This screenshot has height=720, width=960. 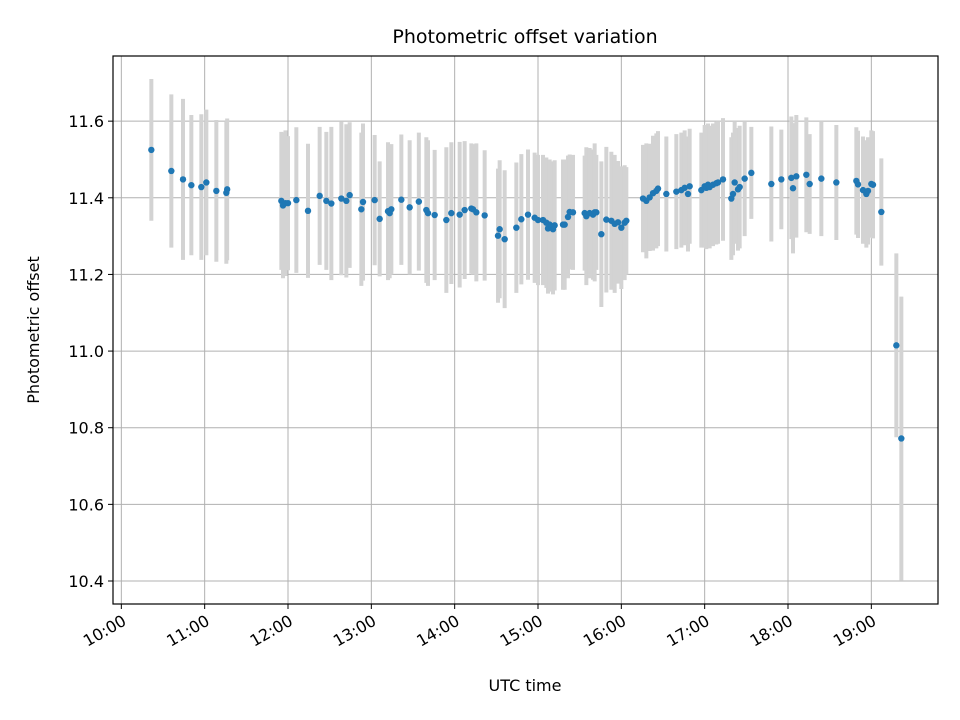 I want to click on chart-title: Photometric offset variation, so click(x=524, y=37).